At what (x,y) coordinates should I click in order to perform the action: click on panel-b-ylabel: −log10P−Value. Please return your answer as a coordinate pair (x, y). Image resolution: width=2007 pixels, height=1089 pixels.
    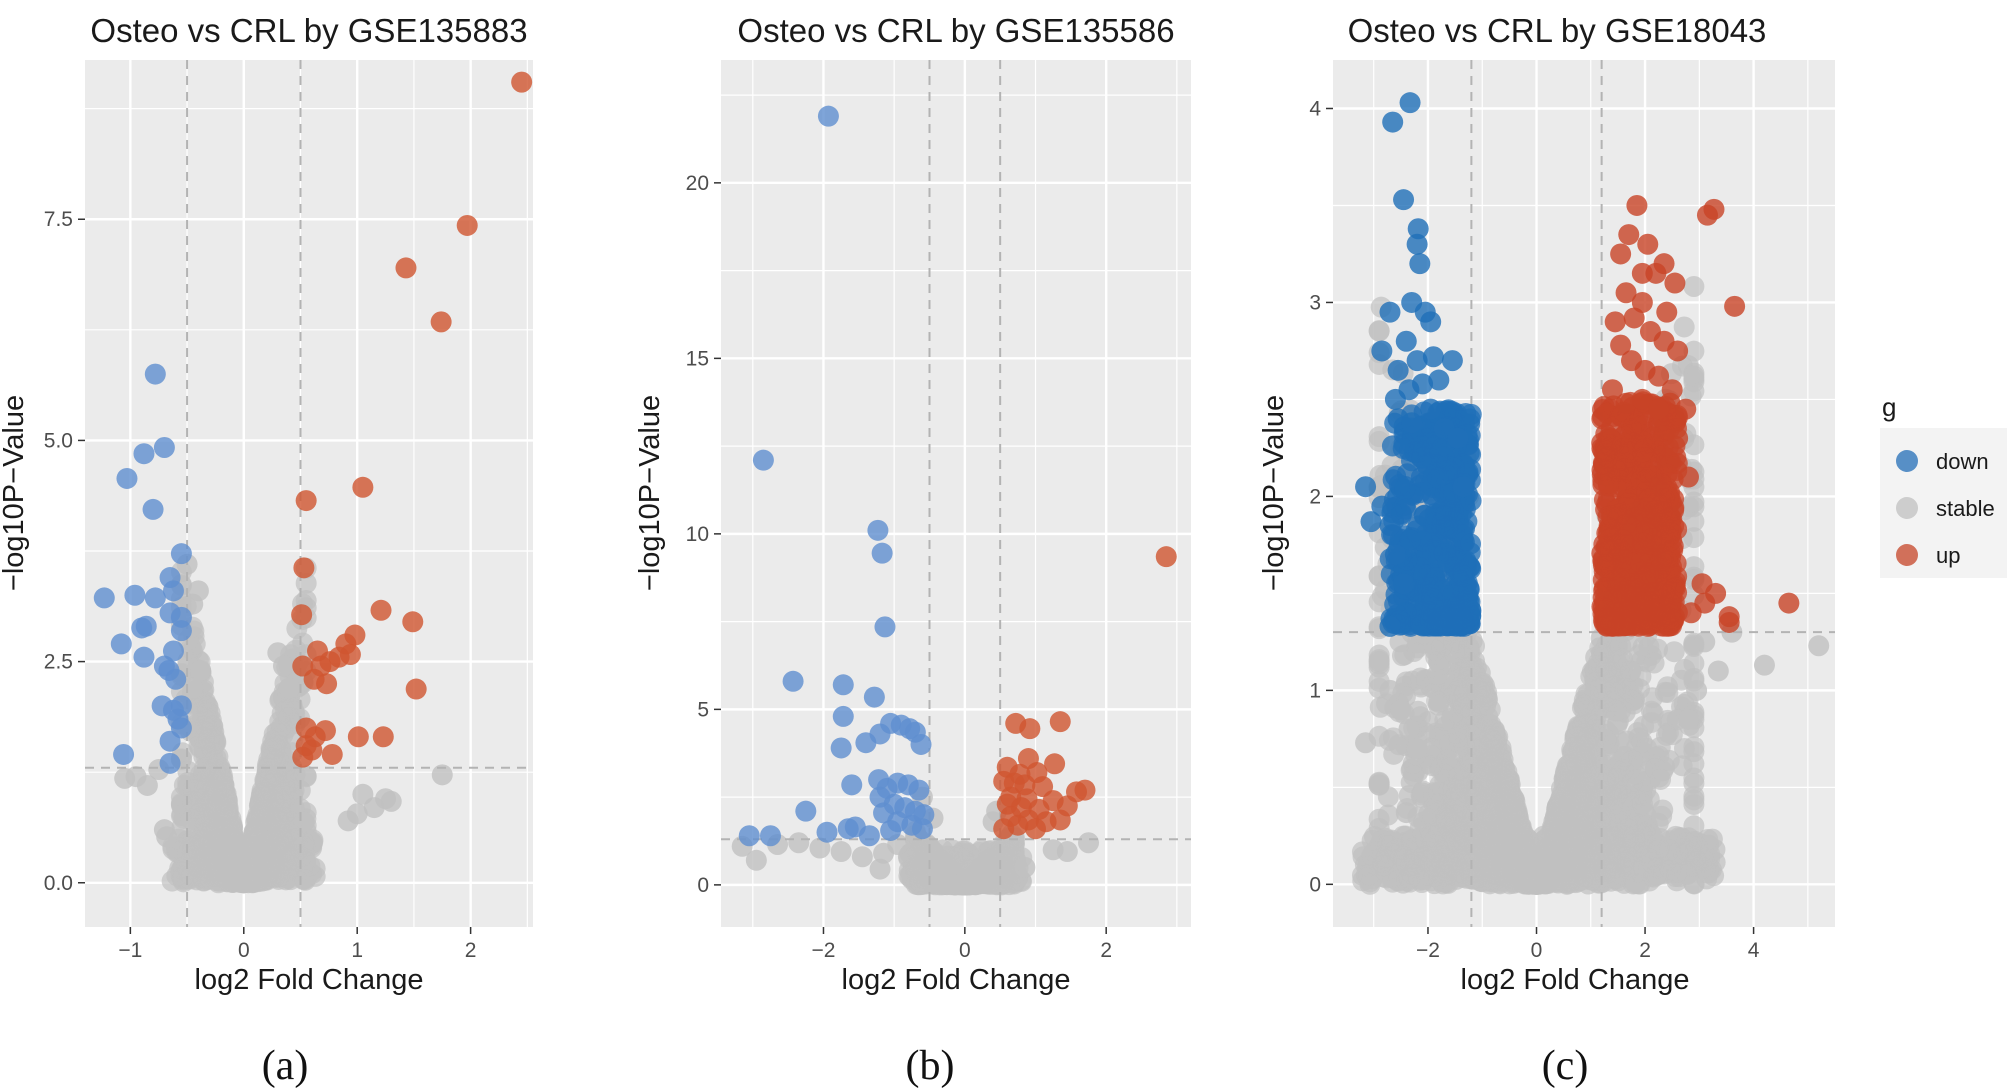
    Looking at the image, I should click on (650, 493).